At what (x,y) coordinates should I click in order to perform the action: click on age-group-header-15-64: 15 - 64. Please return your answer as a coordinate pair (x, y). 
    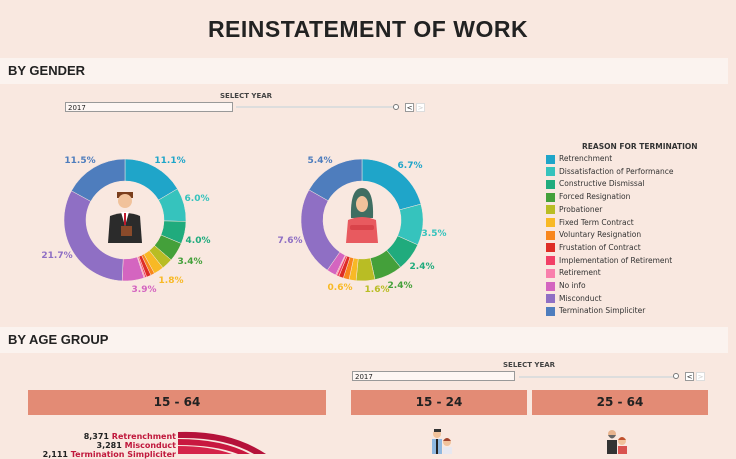
    Looking at the image, I should click on (177, 402).